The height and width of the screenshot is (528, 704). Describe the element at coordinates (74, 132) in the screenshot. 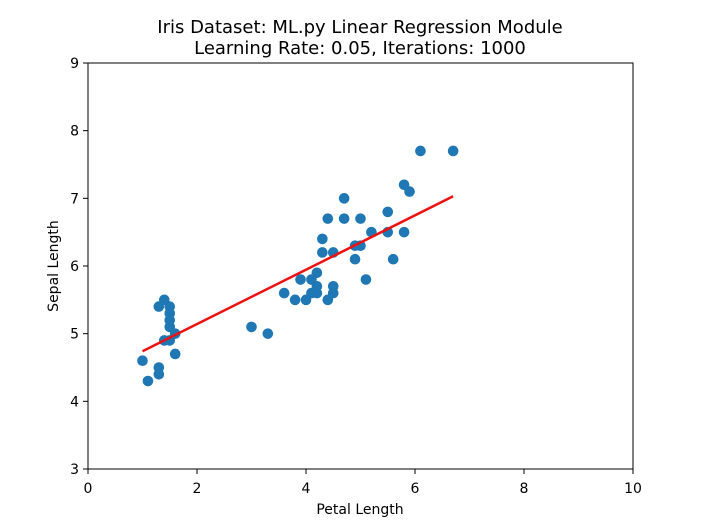

I see `y-tick-label: 8` at that location.